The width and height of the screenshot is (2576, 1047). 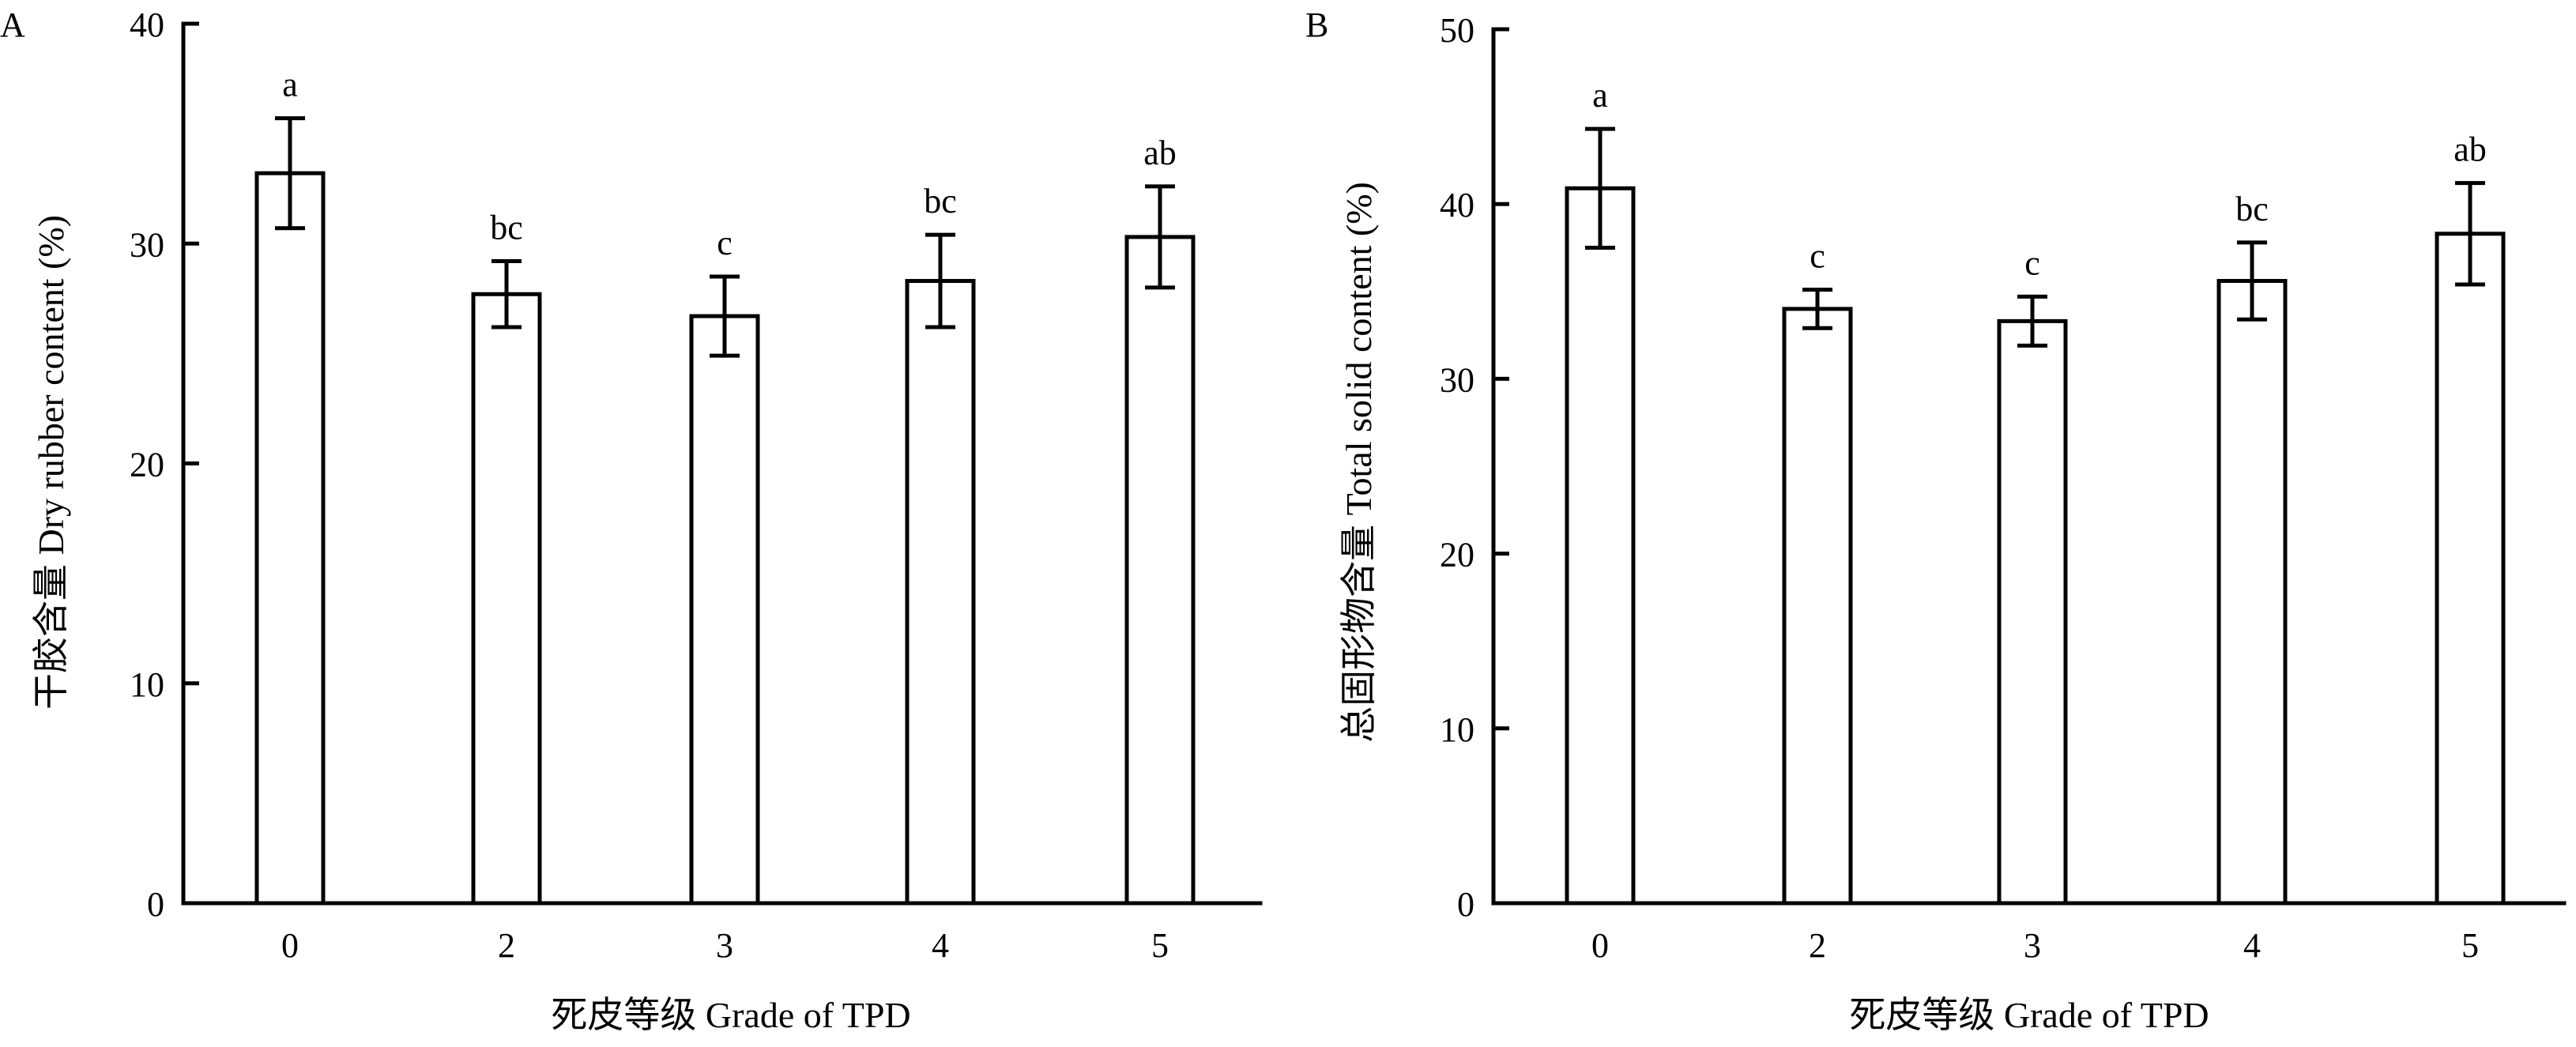 I want to click on panel-a-y-ticks: 0 10 20 30 40, so click(x=164, y=465).